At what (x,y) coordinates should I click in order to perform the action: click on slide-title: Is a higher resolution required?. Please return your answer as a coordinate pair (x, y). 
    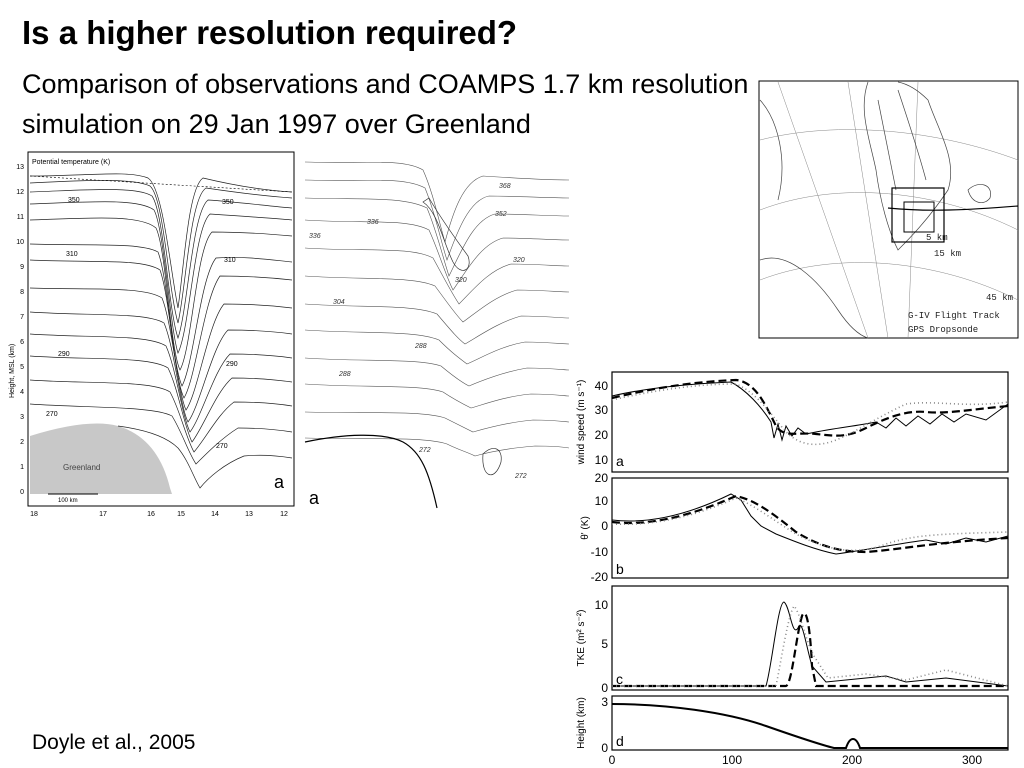
    Looking at the image, I should click on (270, 32).